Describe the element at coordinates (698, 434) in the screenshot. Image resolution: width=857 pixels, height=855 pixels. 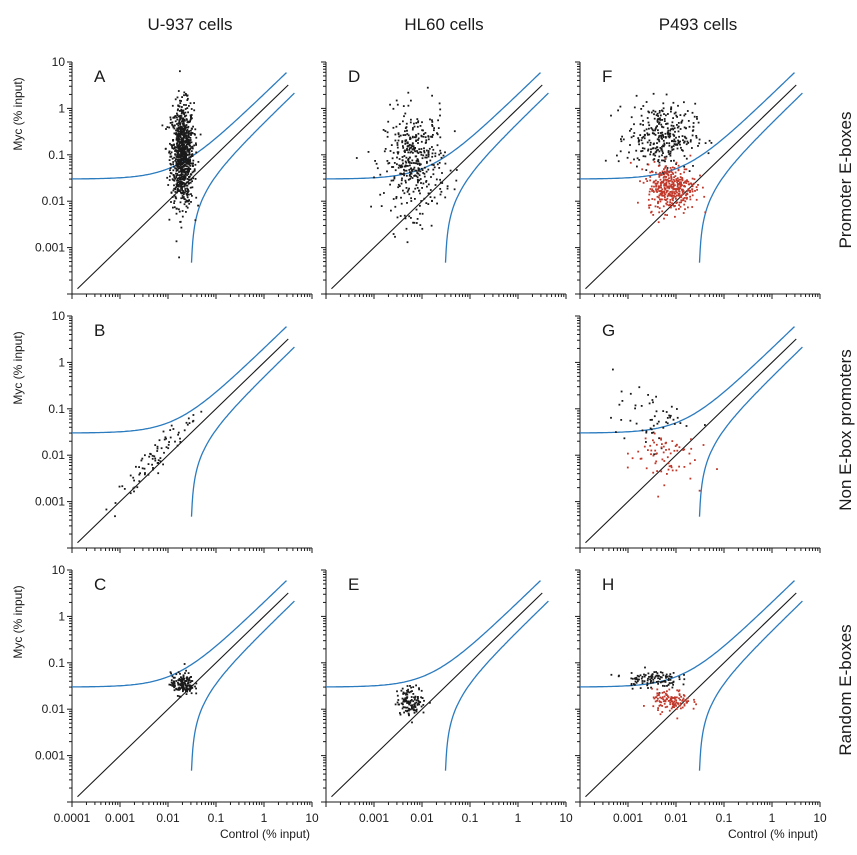
I see `panel-G: G` at that location.